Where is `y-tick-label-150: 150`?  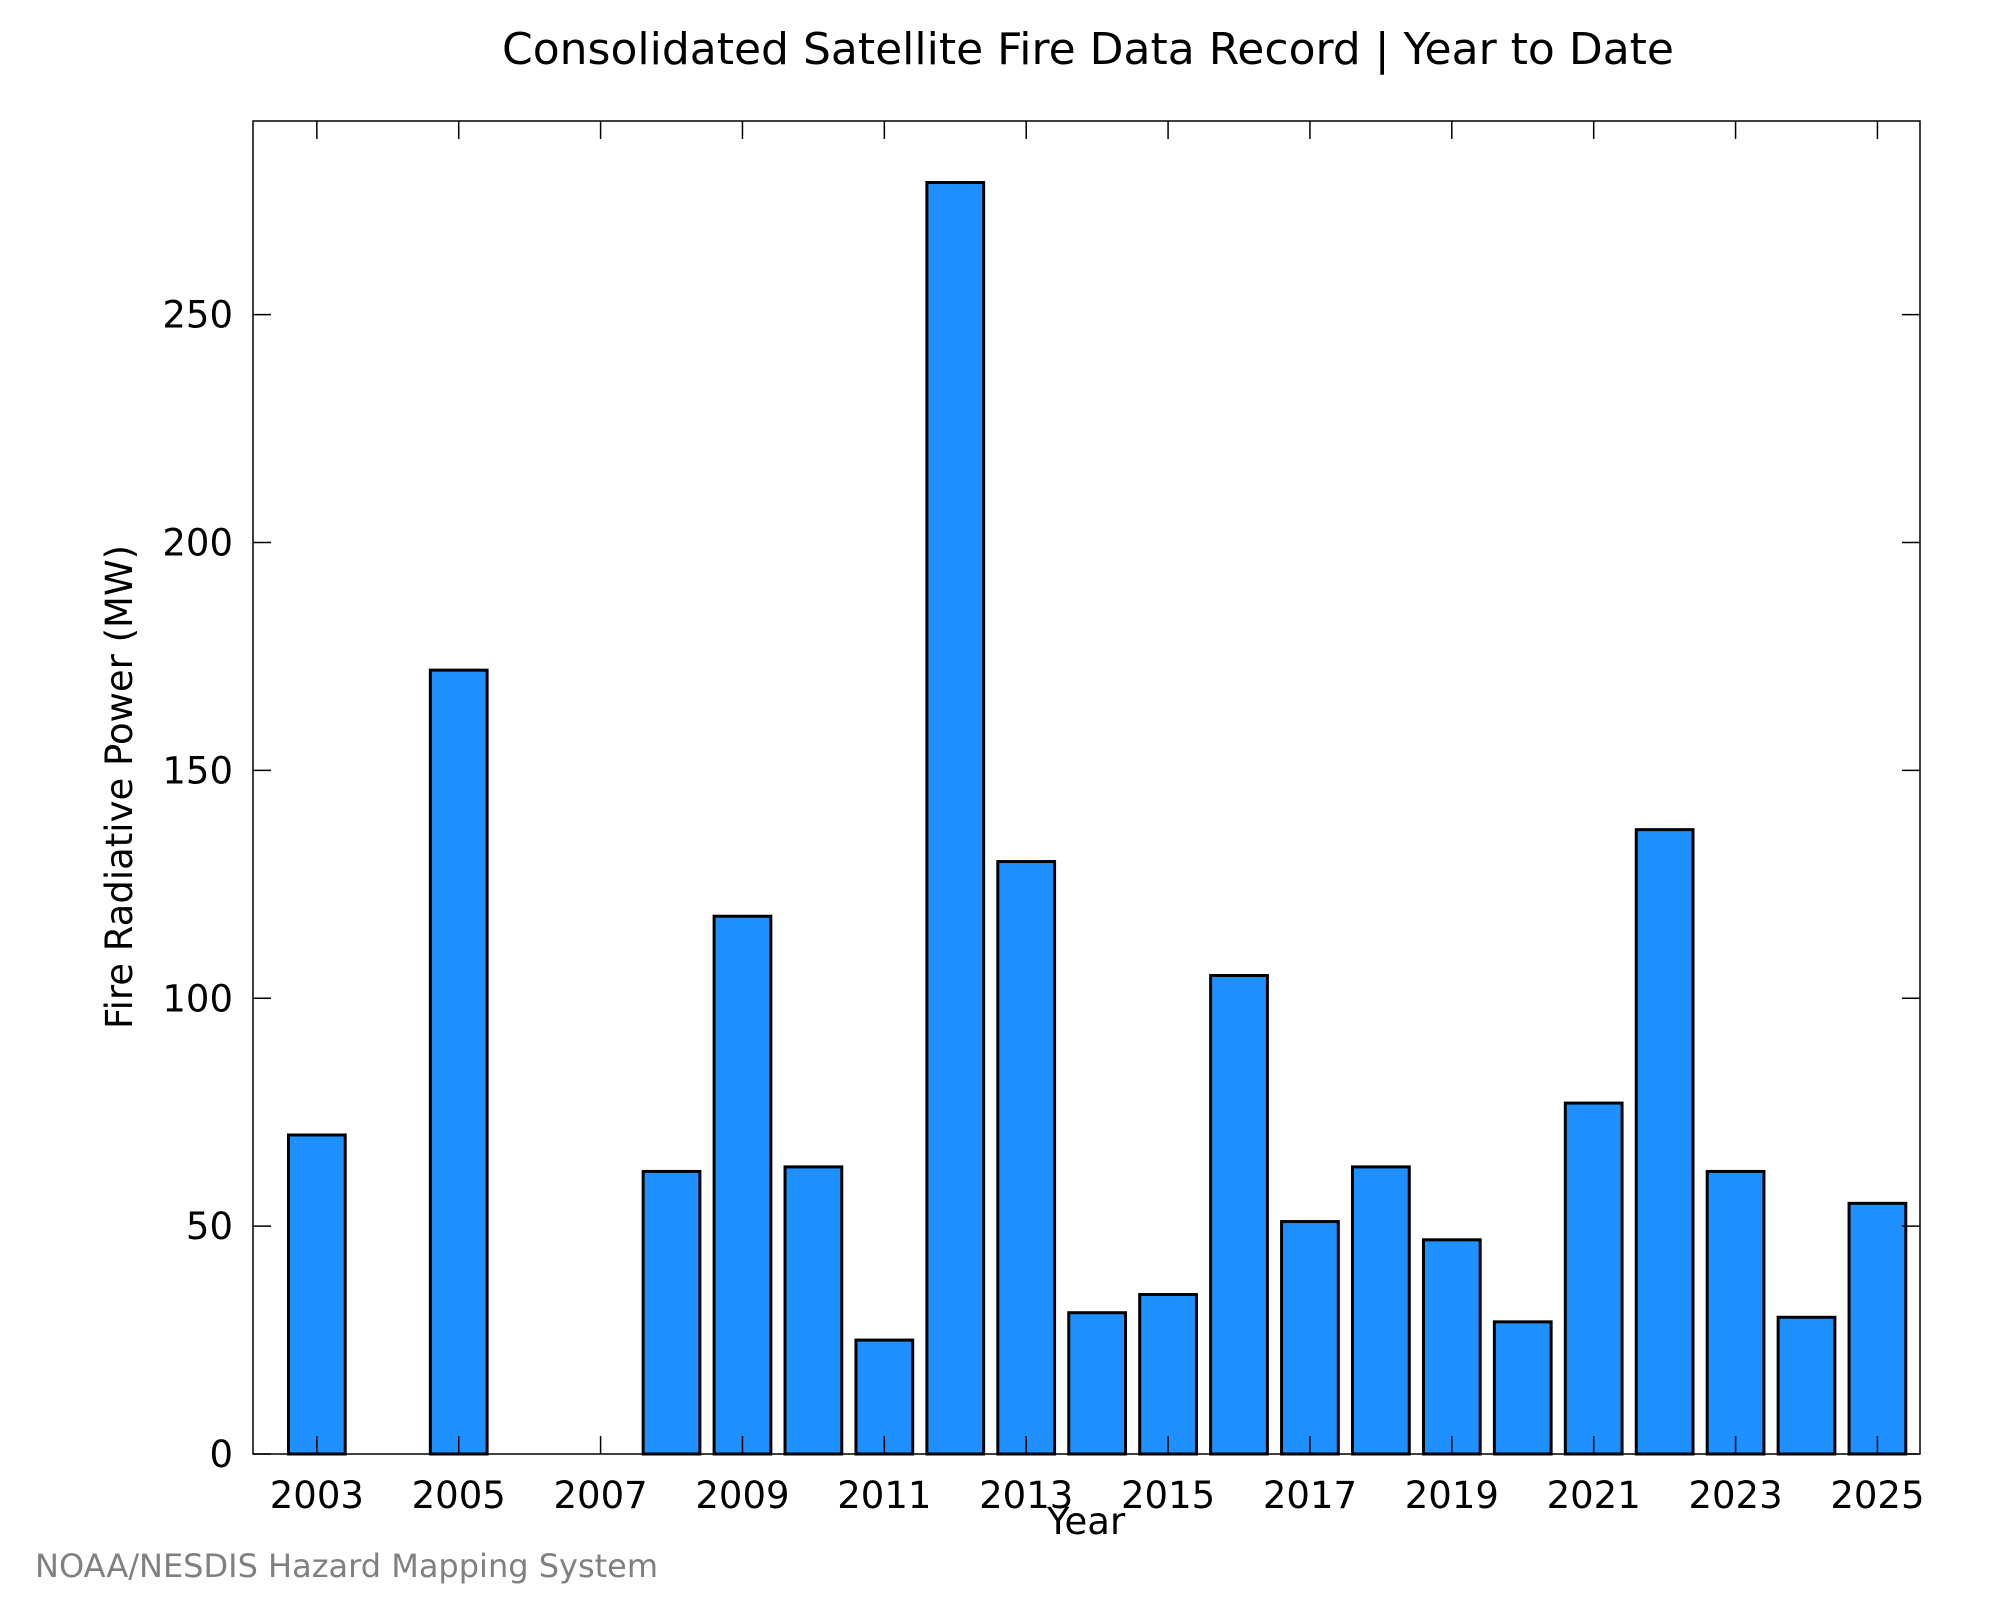 y-tick-label-150: 150 is located at coordinates (197, 770).